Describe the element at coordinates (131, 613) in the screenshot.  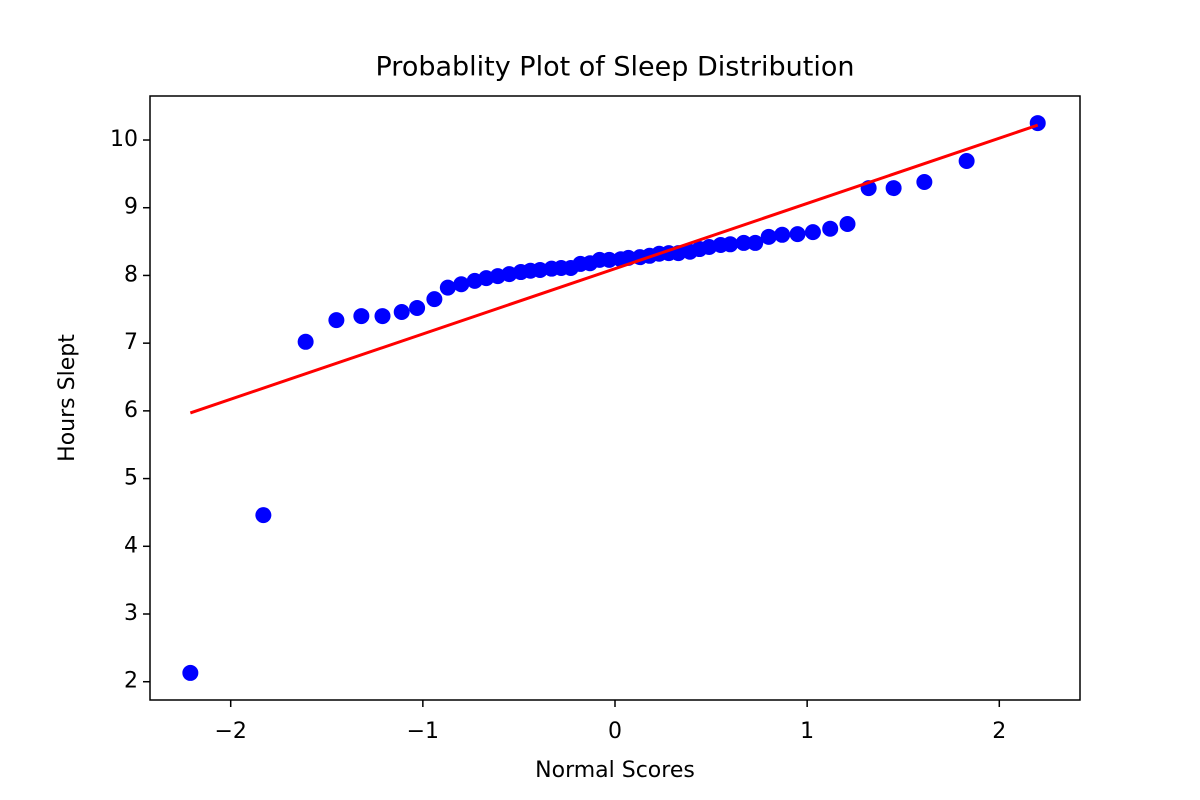
I see `y-tick-label: 3` at that location.